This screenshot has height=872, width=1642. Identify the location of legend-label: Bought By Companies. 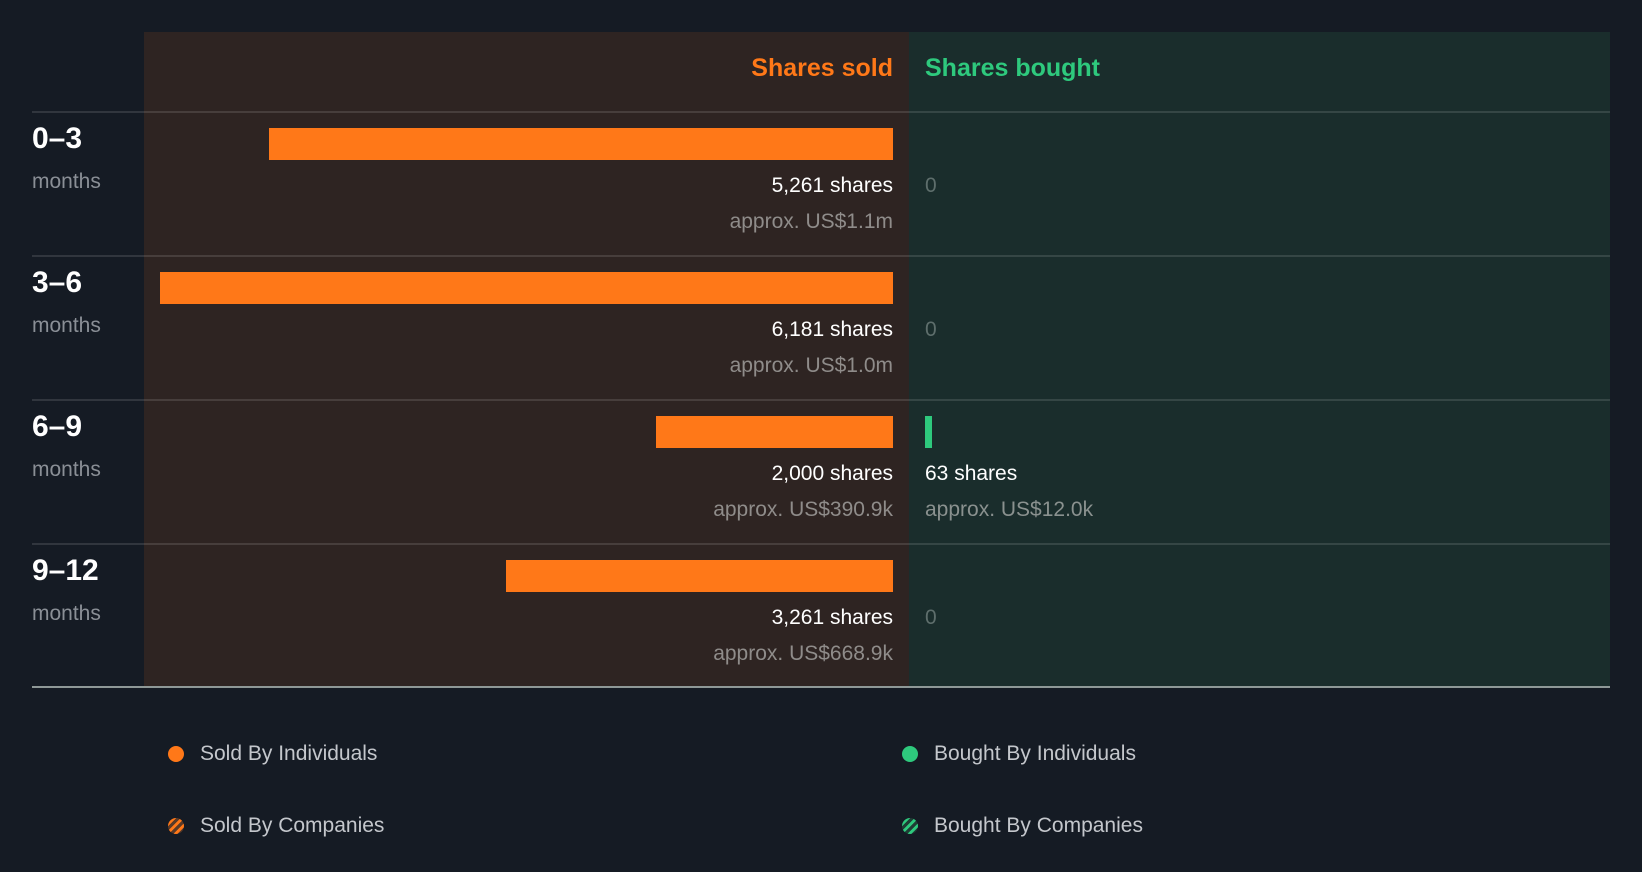
(1038, 825).